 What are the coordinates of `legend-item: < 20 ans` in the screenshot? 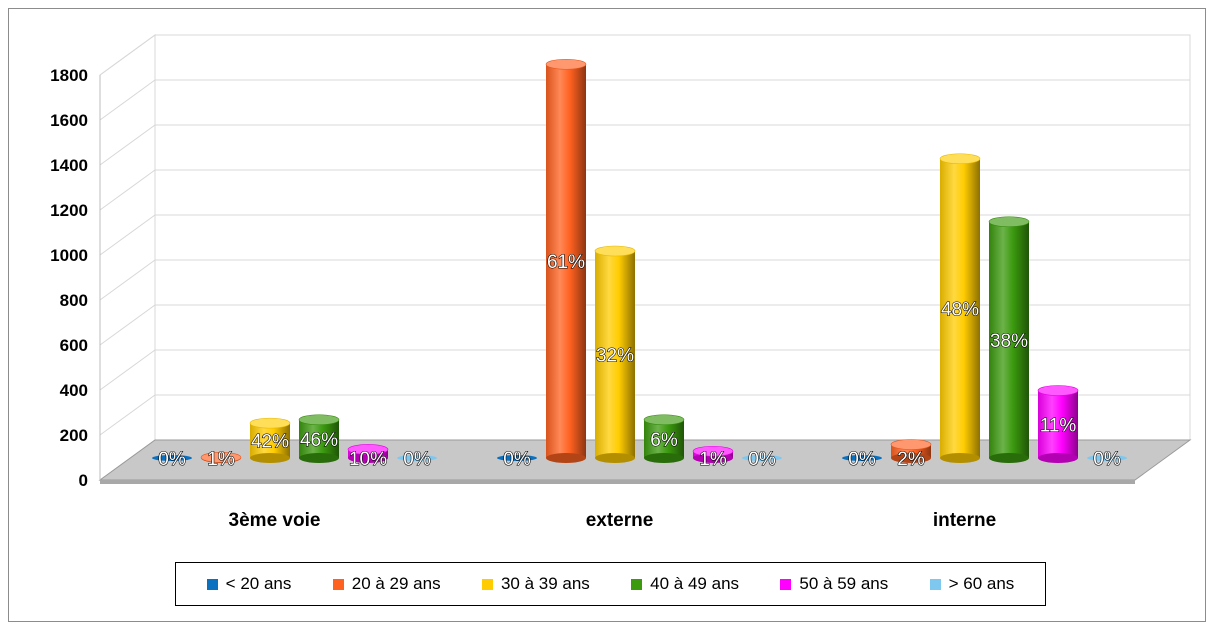 It's located at (249, 584).